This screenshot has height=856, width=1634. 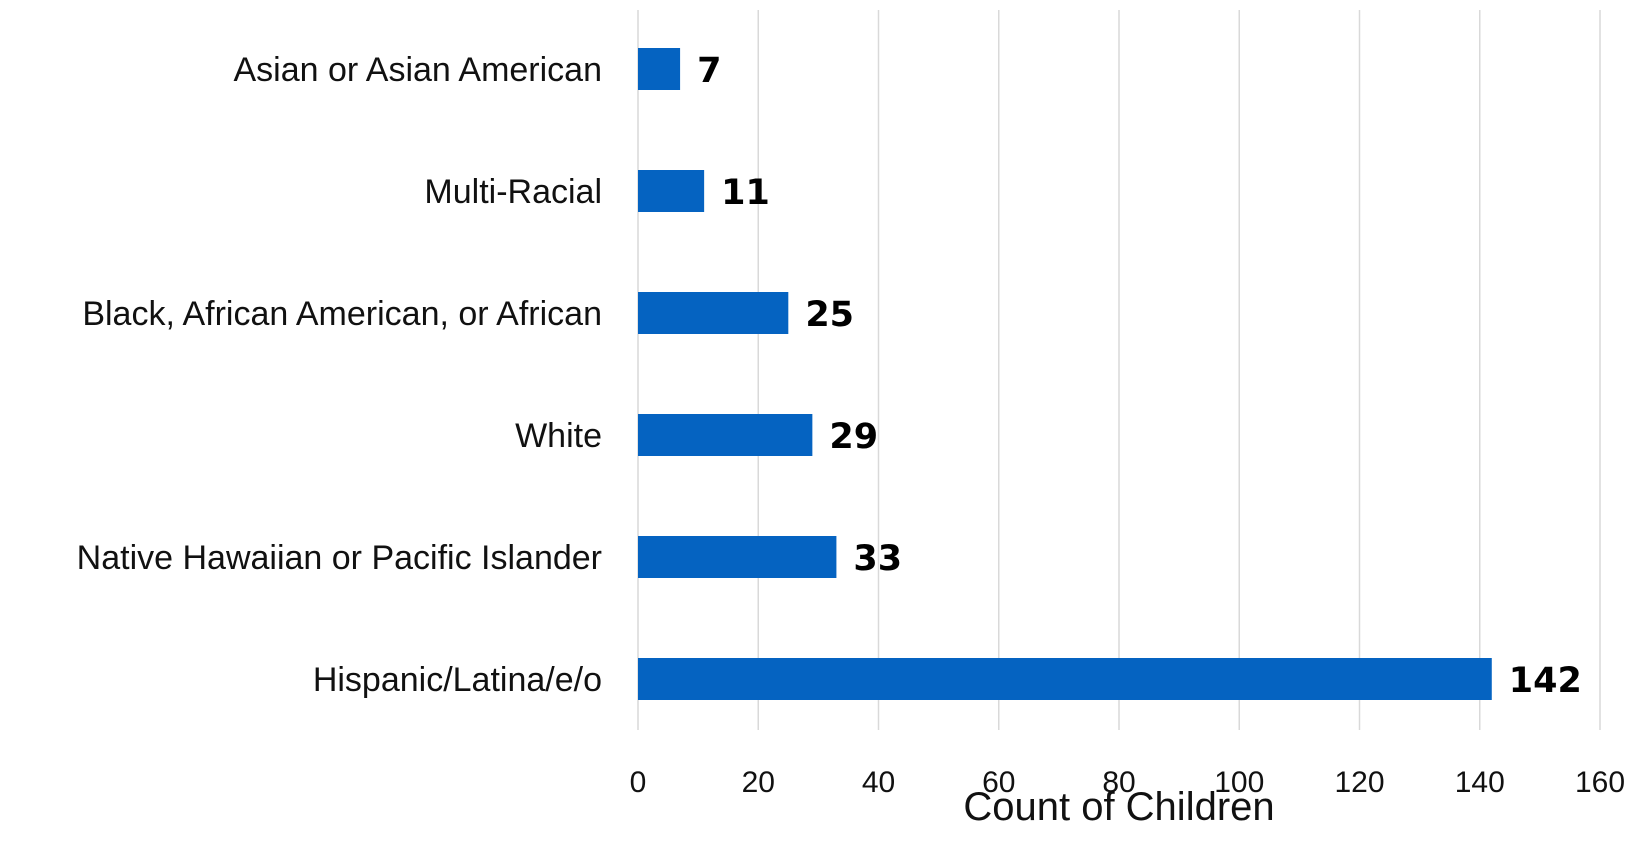 I want to click on category-label: Native Hawaiian or Pacific Islander, so click(x=339, y=558).